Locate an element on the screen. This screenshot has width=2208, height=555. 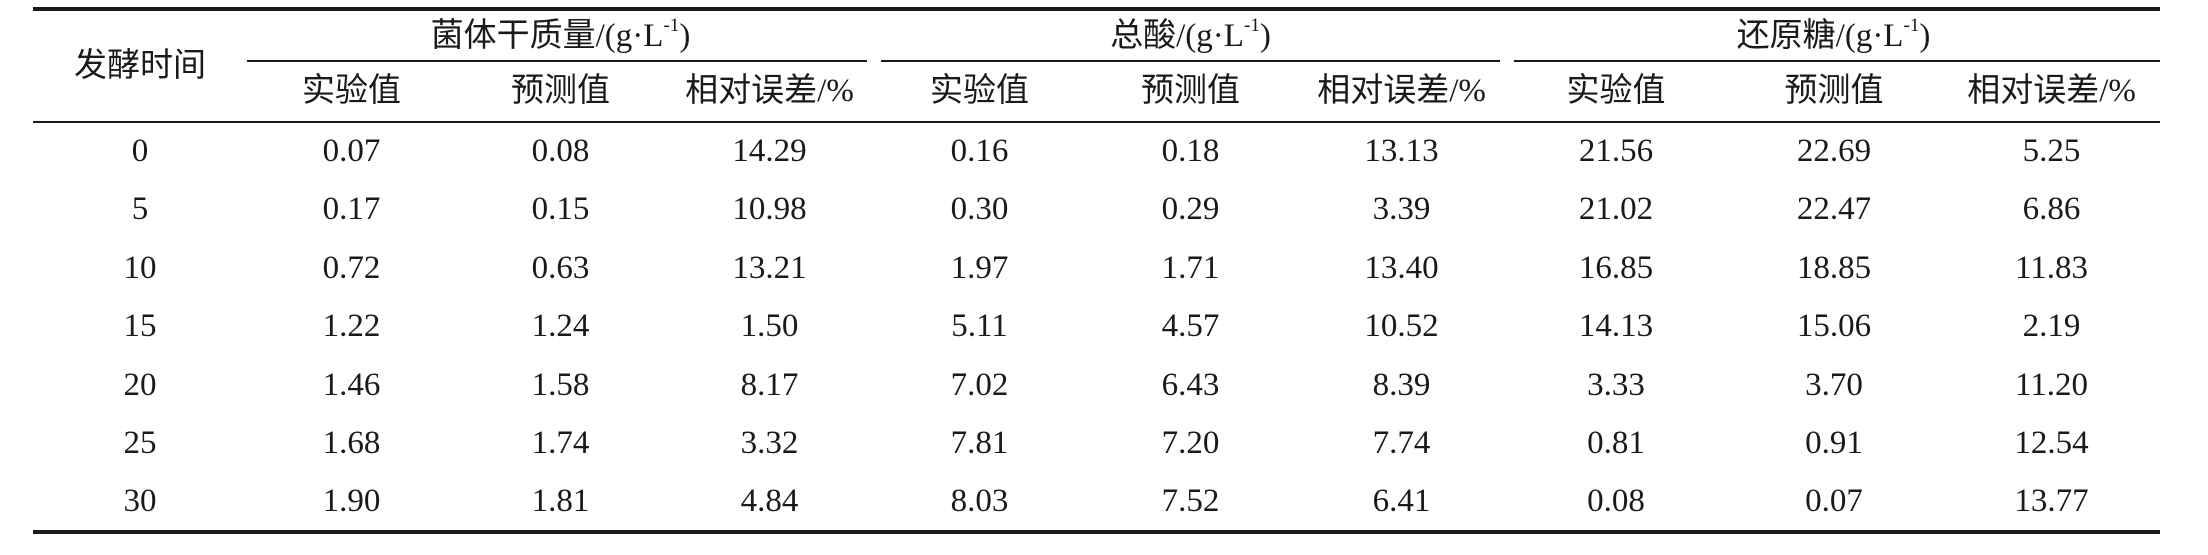
value-cell: 5.25 is located at coordinates (2051, 151).